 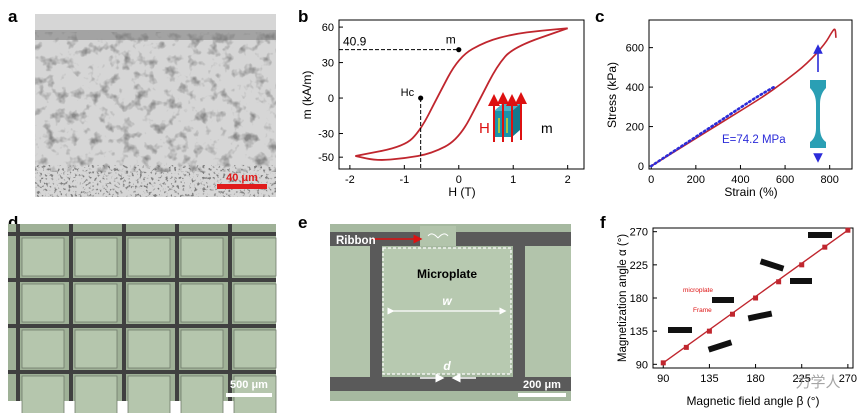 I want to click on panel-b-branch-descending, so click(x=461, y=94).